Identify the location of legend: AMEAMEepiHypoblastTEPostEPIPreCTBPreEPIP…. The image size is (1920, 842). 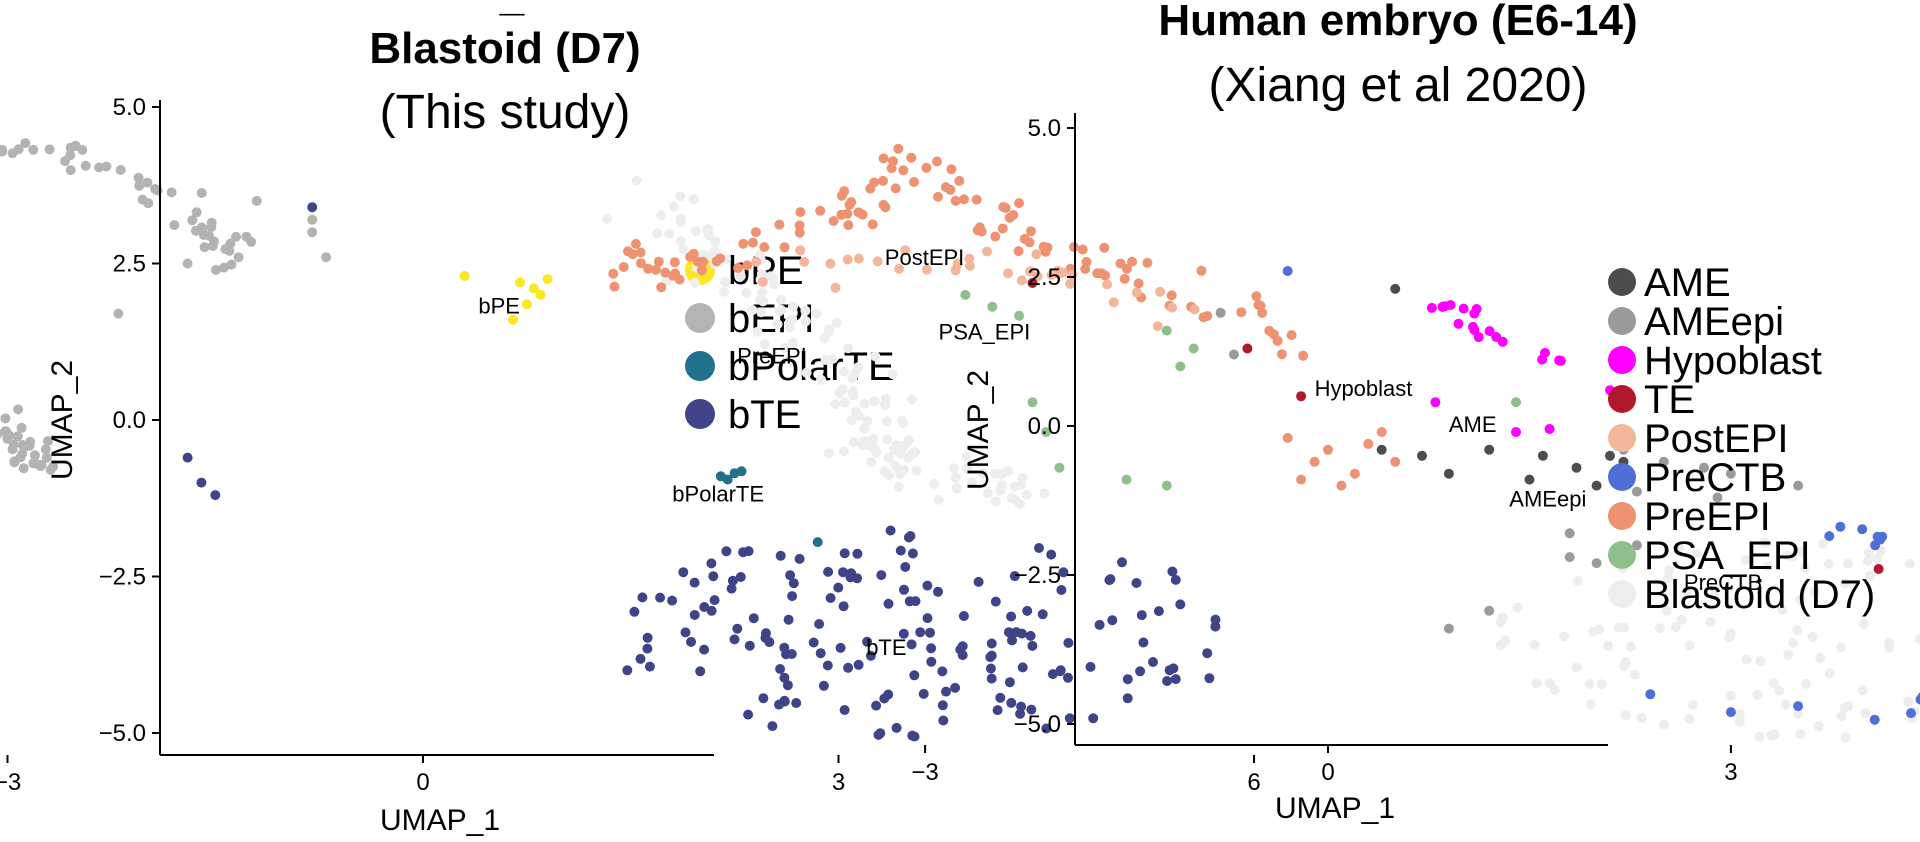
(1741, 439).